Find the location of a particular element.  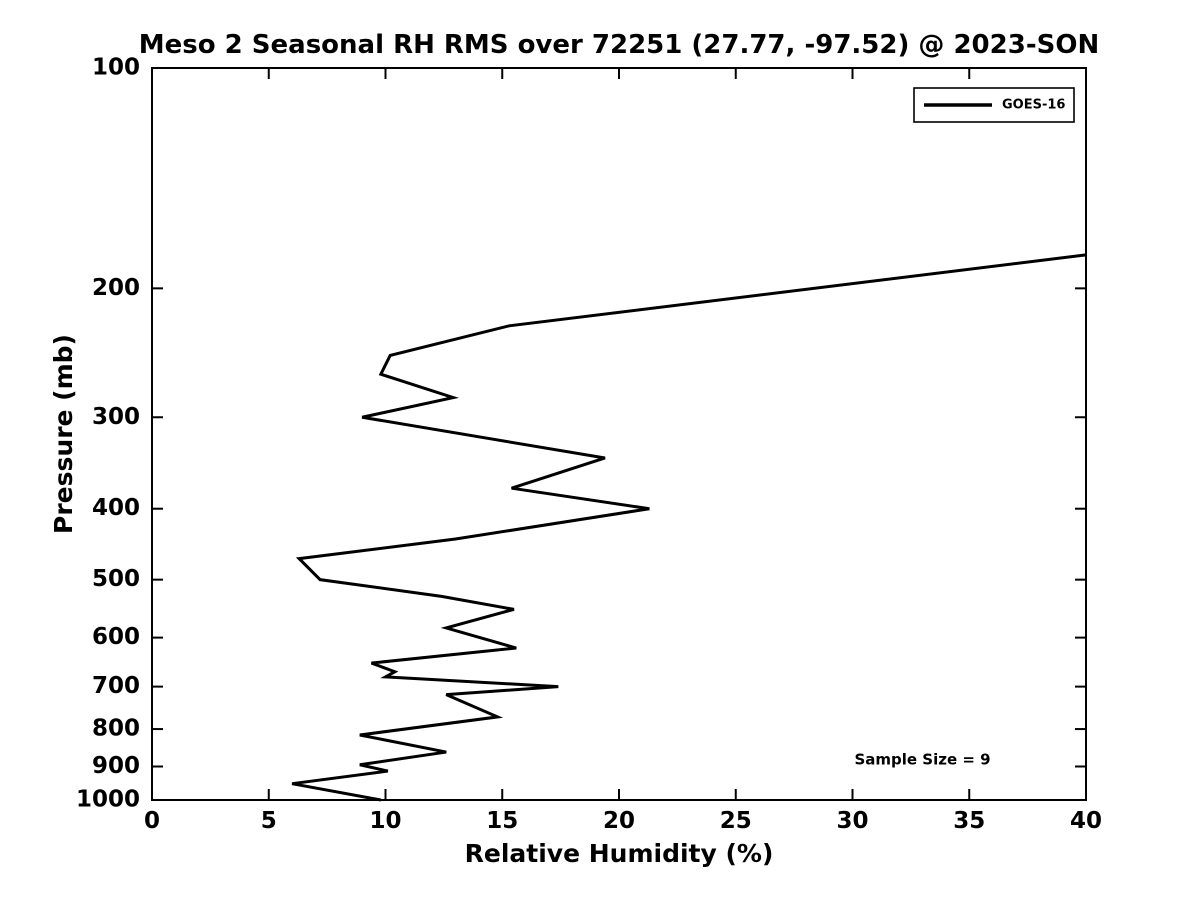

legend-label-goes-16: GOES-16 is located at coordinates (1033, 105).